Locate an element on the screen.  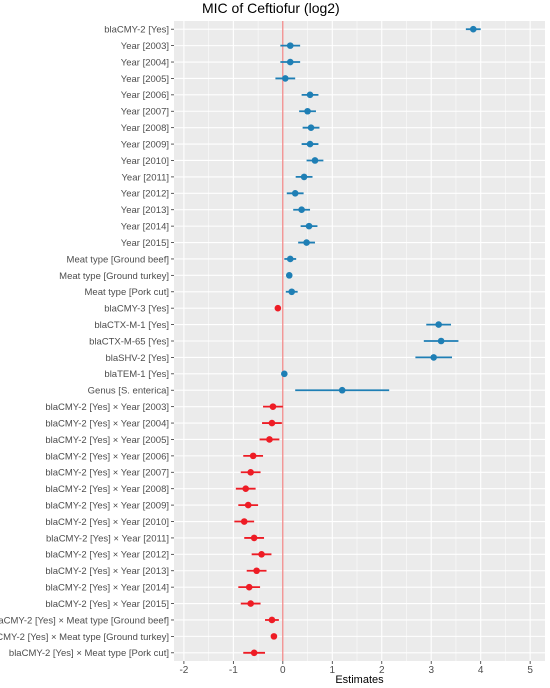
term-label: Year [2009] is located at coordinates (145, 144).